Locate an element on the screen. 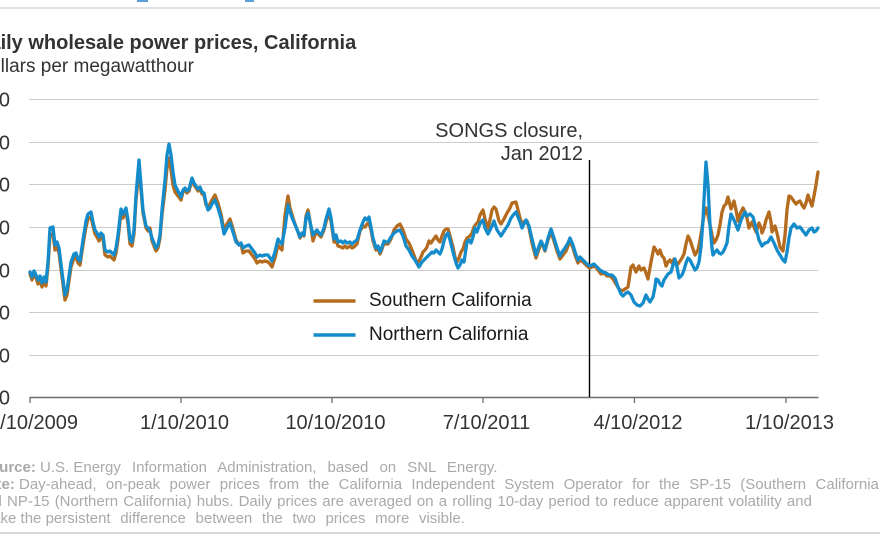 Image resolution: width=880 pixels, height=542 pixels. svg-text: 1/10/2013 is located at coordinates (789, 423).